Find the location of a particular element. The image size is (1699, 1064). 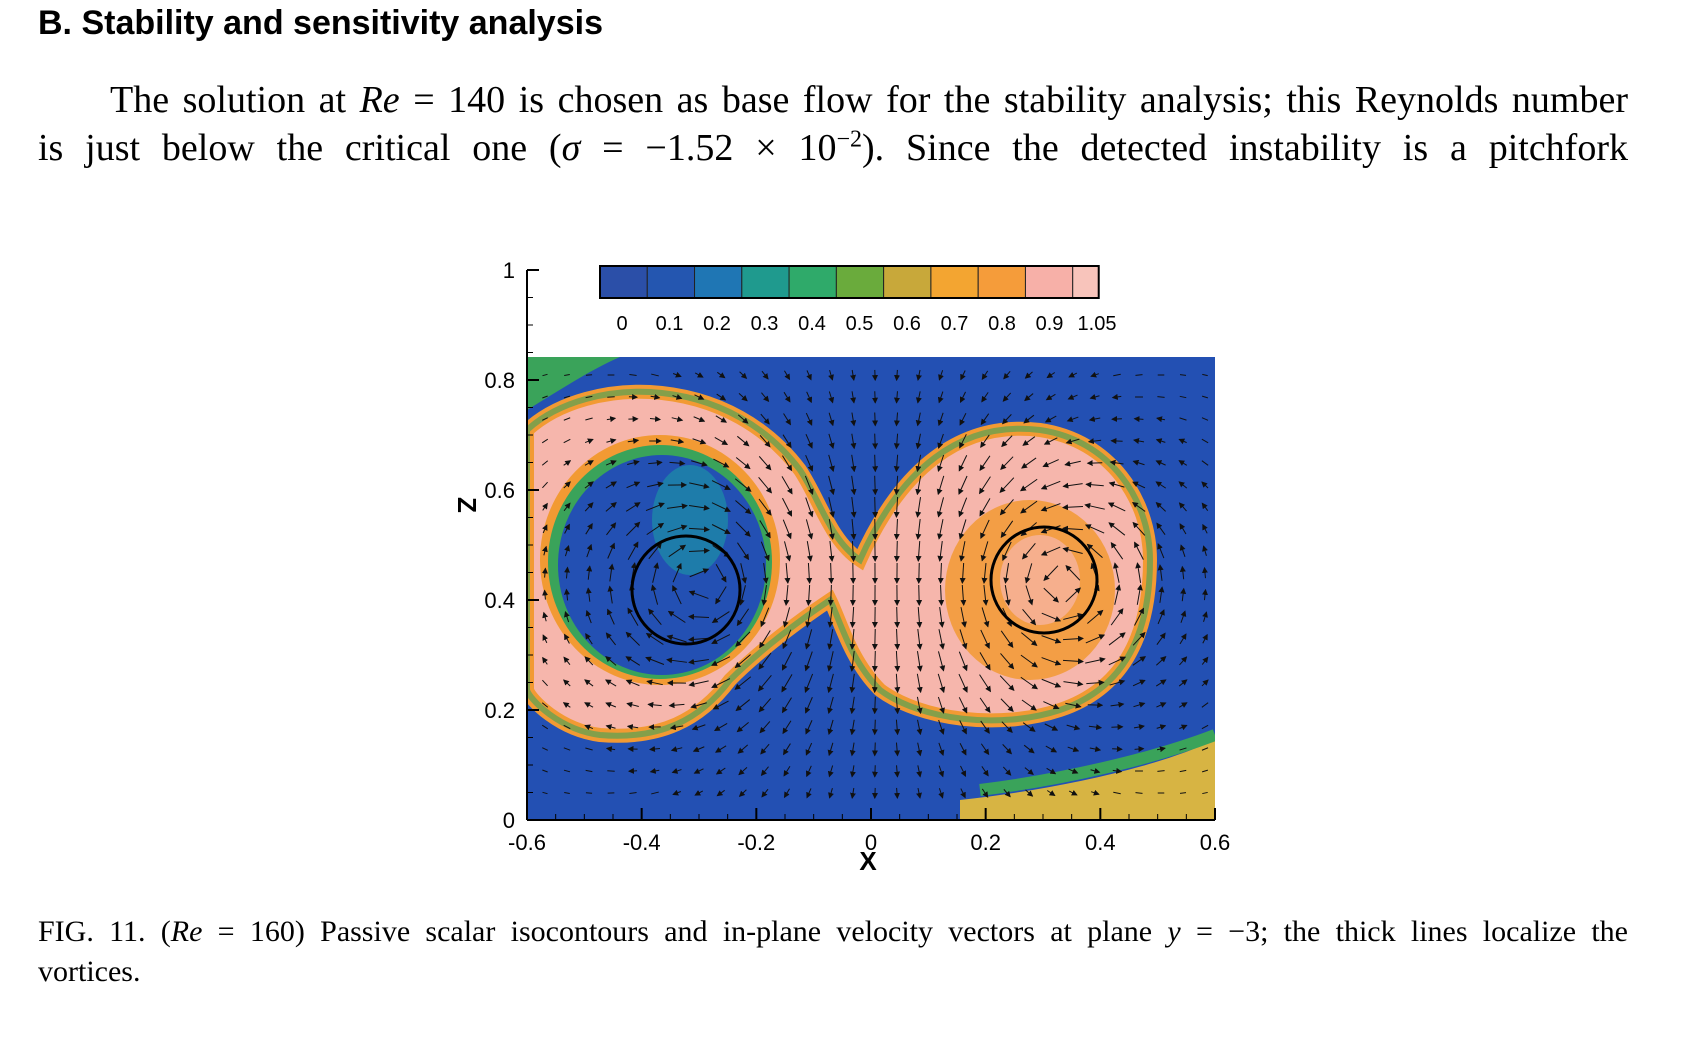

scalar-band-green is located at coordinates (840, 563).